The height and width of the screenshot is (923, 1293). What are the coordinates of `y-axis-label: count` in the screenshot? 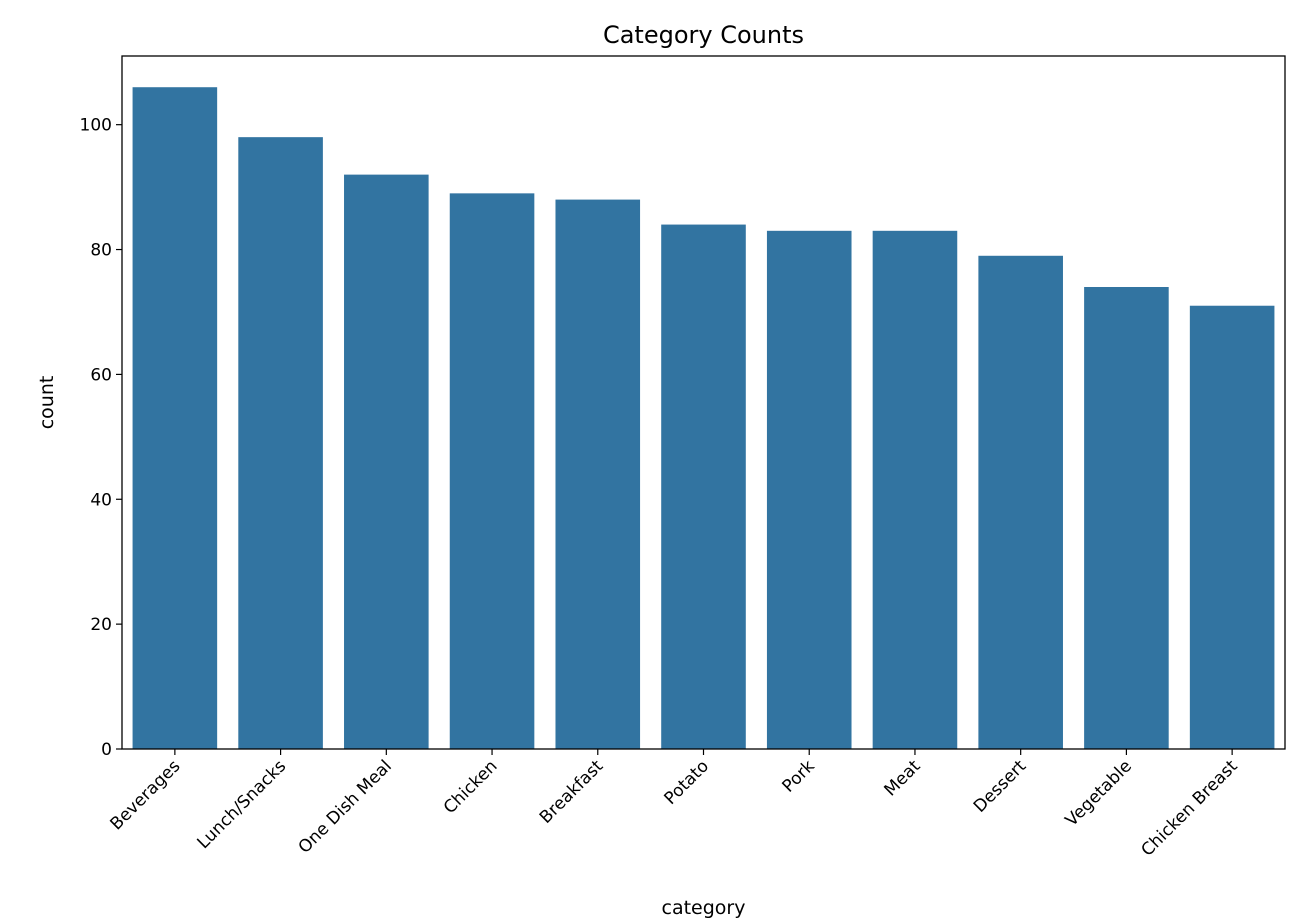 It's located at (47, 403).